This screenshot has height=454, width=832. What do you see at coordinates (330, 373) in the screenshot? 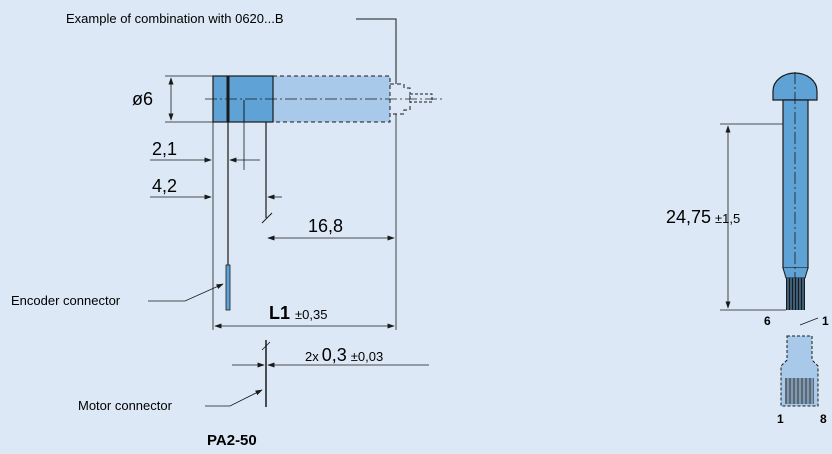
I see `motor-connector-pin: 2x 0,3 ±0,03` at bounding box center [330, 373].